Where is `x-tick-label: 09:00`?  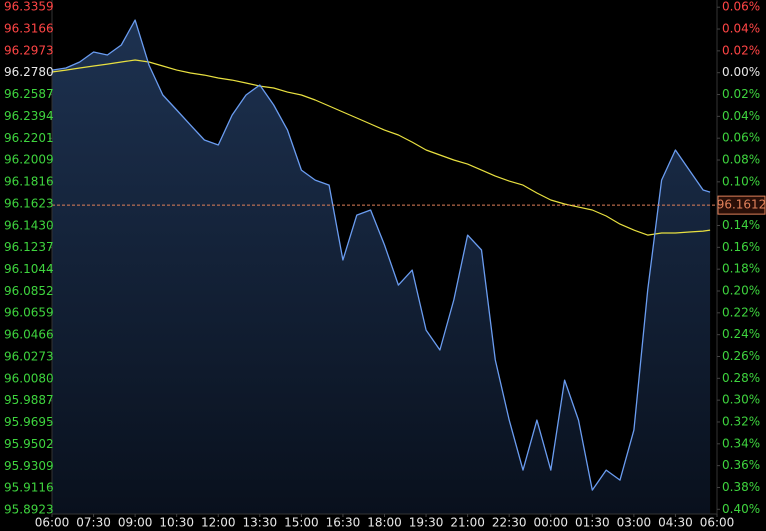 x-tick-label: 09:00 is located at coordinates (135, 523).